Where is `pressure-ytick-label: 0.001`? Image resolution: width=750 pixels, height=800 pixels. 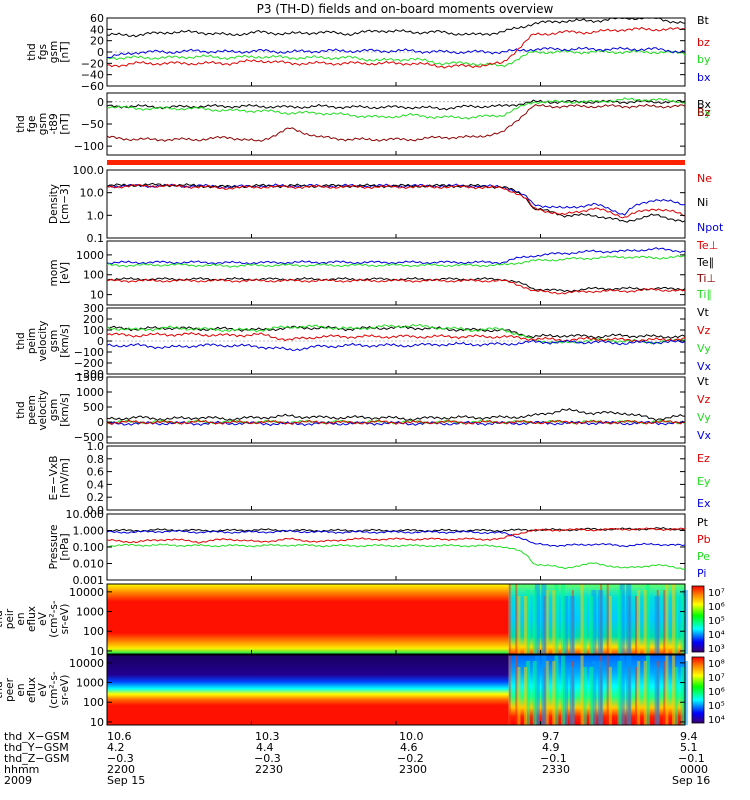 pressure-ytick-label: 0.001 is located at coordinates (89, 580).